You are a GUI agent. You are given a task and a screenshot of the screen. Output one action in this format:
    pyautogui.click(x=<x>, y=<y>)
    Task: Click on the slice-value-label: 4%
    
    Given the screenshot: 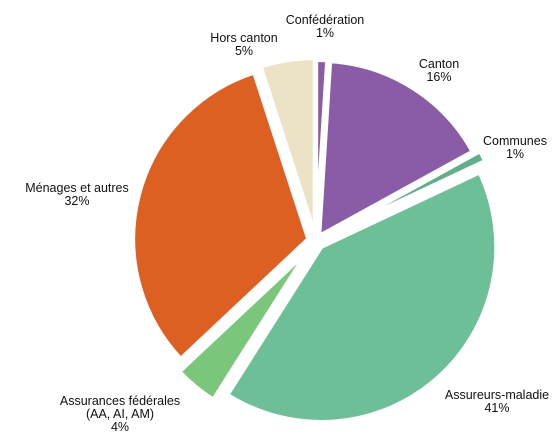 What is the action you would take?
    pyautogui.click(x=120, y=427)
    